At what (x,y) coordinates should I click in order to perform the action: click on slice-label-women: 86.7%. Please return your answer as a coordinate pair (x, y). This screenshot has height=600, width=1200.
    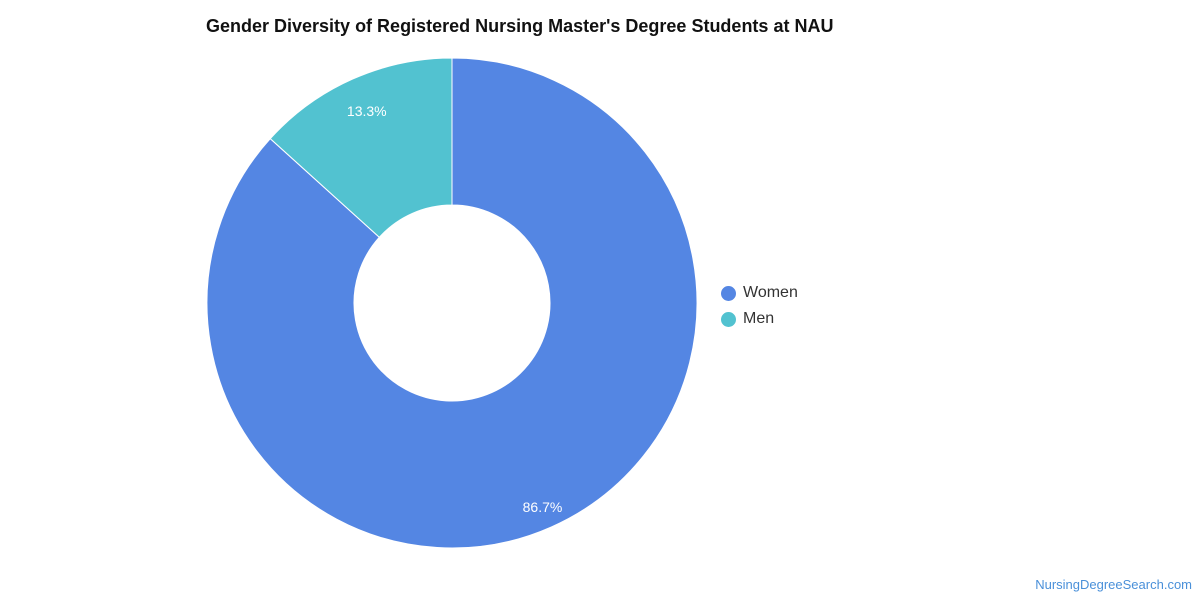
    Looking at the image, I should click on (543, 507).